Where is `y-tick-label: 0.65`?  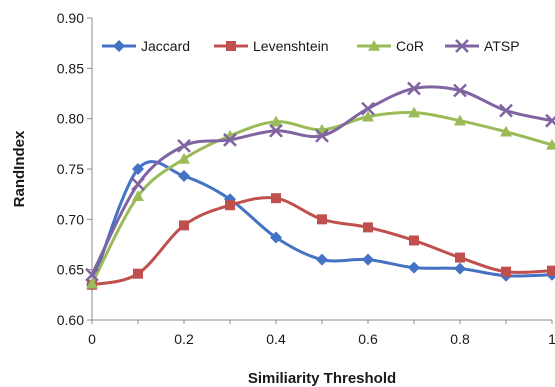
y-tick-label: 0.65 is located at coordinates (70, 270).